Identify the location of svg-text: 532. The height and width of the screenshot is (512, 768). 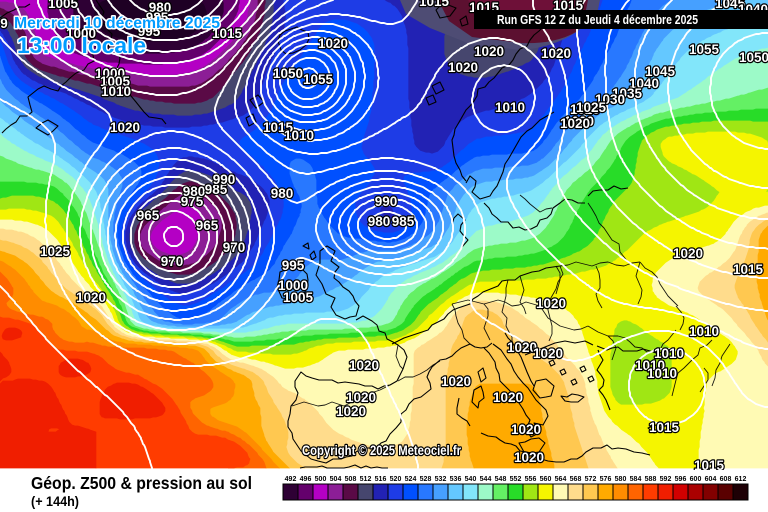
(441, 479).